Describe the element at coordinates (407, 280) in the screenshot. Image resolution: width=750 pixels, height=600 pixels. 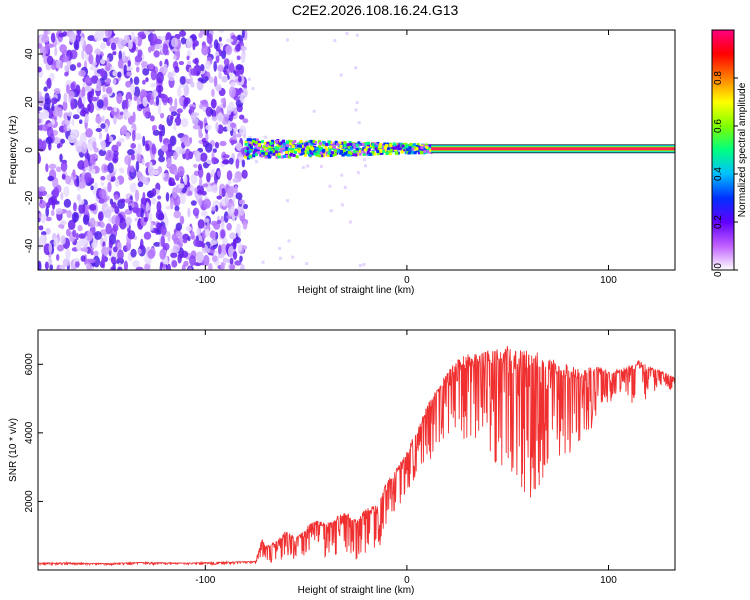
I see `x-tick-label: 0` at that location.